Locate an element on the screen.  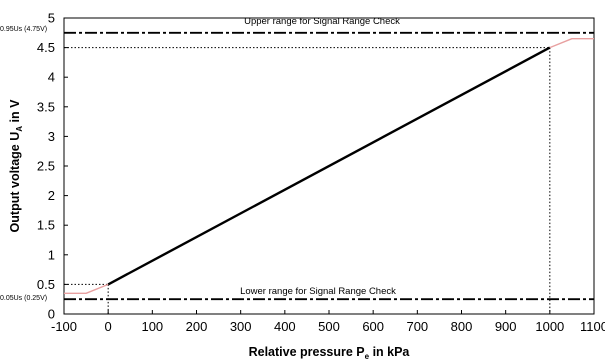
x-tick-label: 300 is located at coordinates (241, 326).